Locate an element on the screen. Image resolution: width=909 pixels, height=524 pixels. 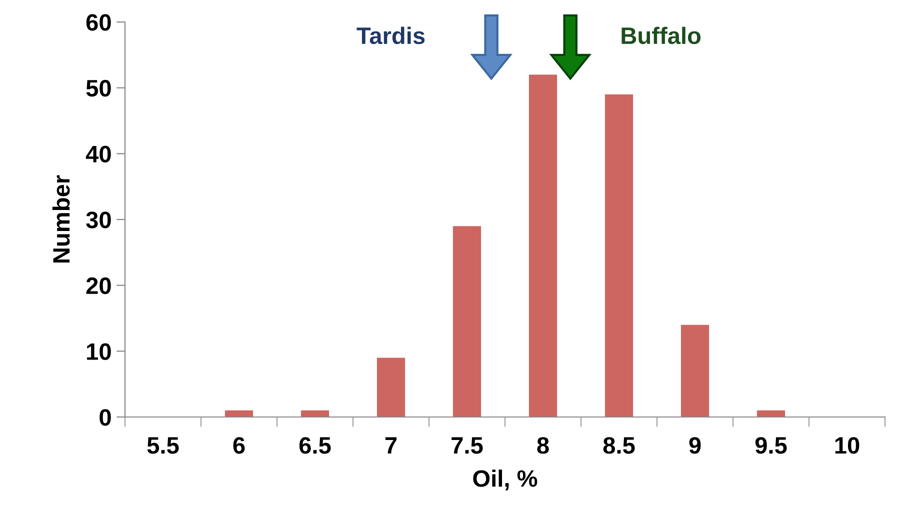
x-tick-label: 5.5 is located at coordinates (163, 445).